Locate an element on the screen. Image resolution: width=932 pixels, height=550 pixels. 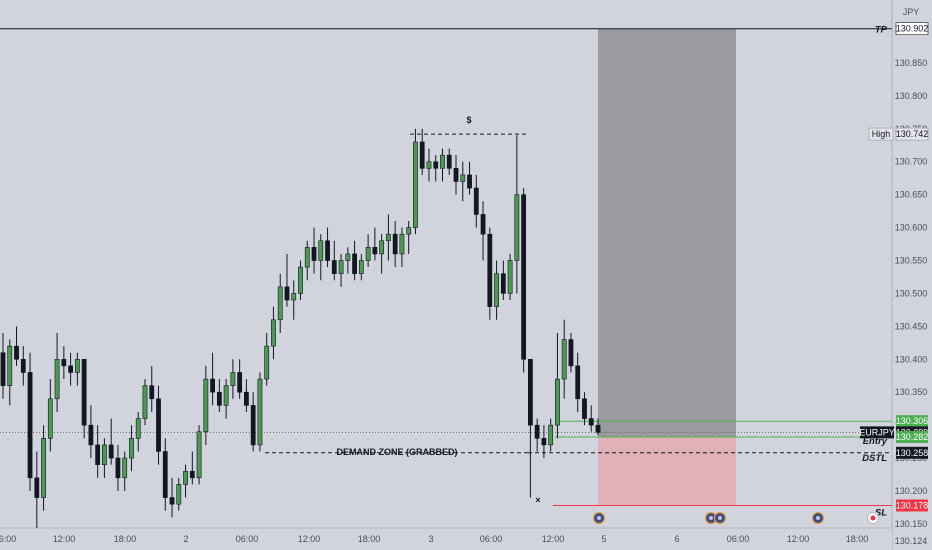
zones-layer is located at coordinates (667, 267).